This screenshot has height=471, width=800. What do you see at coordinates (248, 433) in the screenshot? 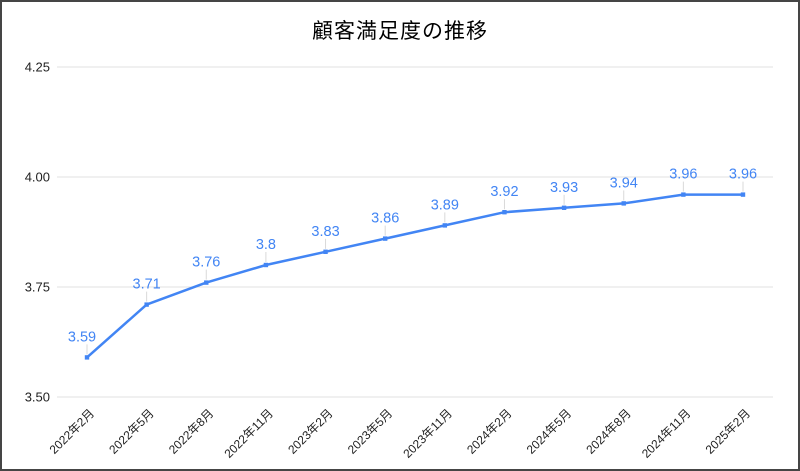
I see `x-axis-tick-label: 2022年11月` at bounding box center [248, 433].